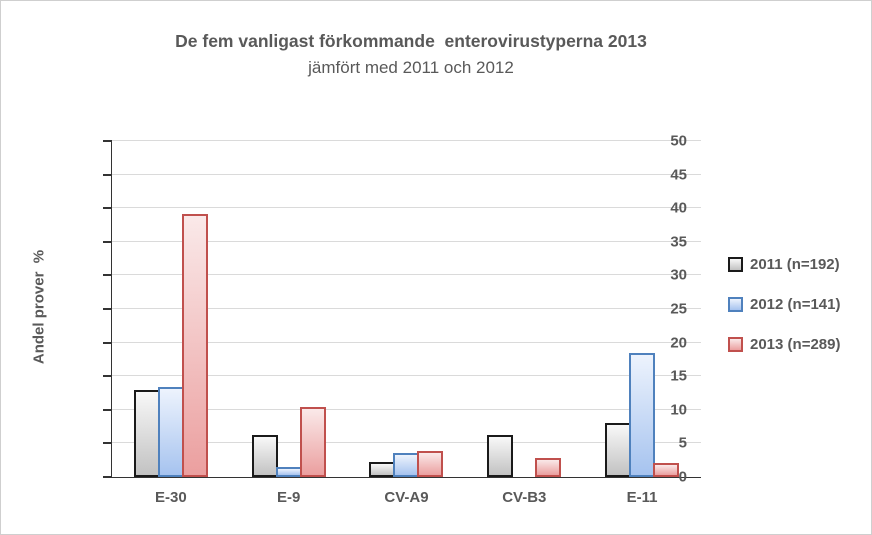 Image resolution: width=872 pixels, height=535 pixels. Describe the element at coordinates (430, 463) in the screenshot. I see `bar-cv-a9-2013` at that location.